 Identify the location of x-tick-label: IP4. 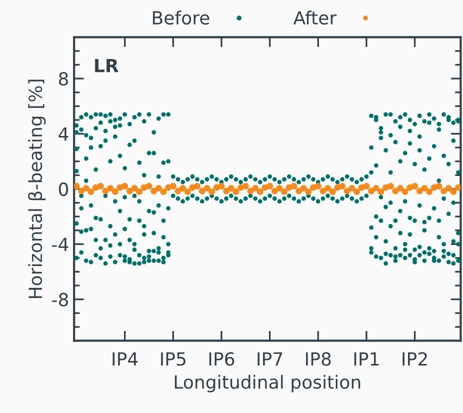
(125, 359).